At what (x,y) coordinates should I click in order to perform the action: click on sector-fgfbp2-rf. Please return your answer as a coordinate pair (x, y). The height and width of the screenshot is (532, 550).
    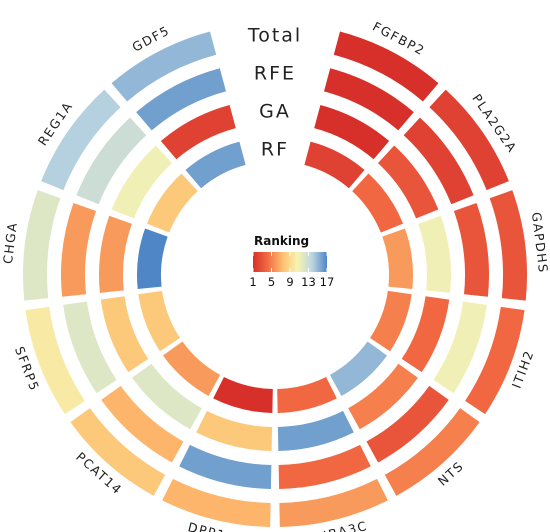
    Looking at the image, I should click on (334, 165).